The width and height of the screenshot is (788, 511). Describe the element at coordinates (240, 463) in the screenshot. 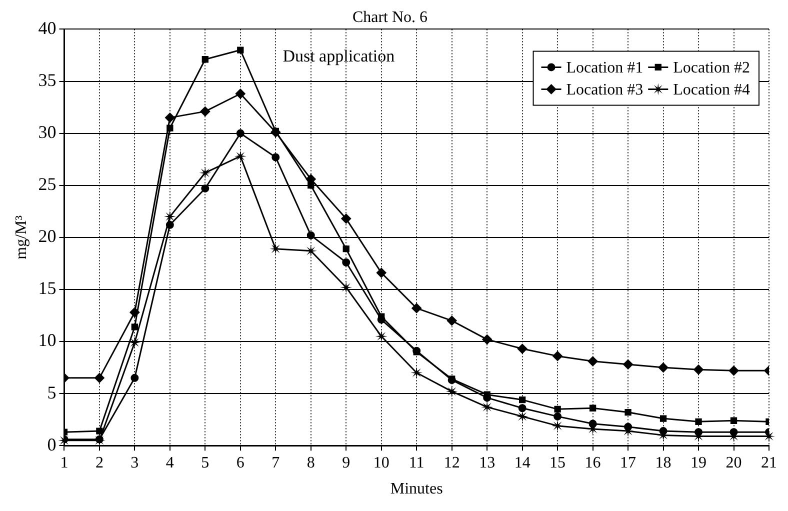

I see `x-tick-label: 6` at that location.